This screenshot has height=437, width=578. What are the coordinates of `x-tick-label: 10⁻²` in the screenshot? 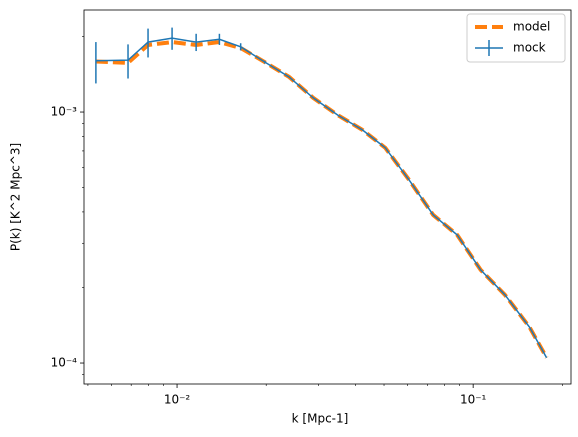 It's located at (177, 400).